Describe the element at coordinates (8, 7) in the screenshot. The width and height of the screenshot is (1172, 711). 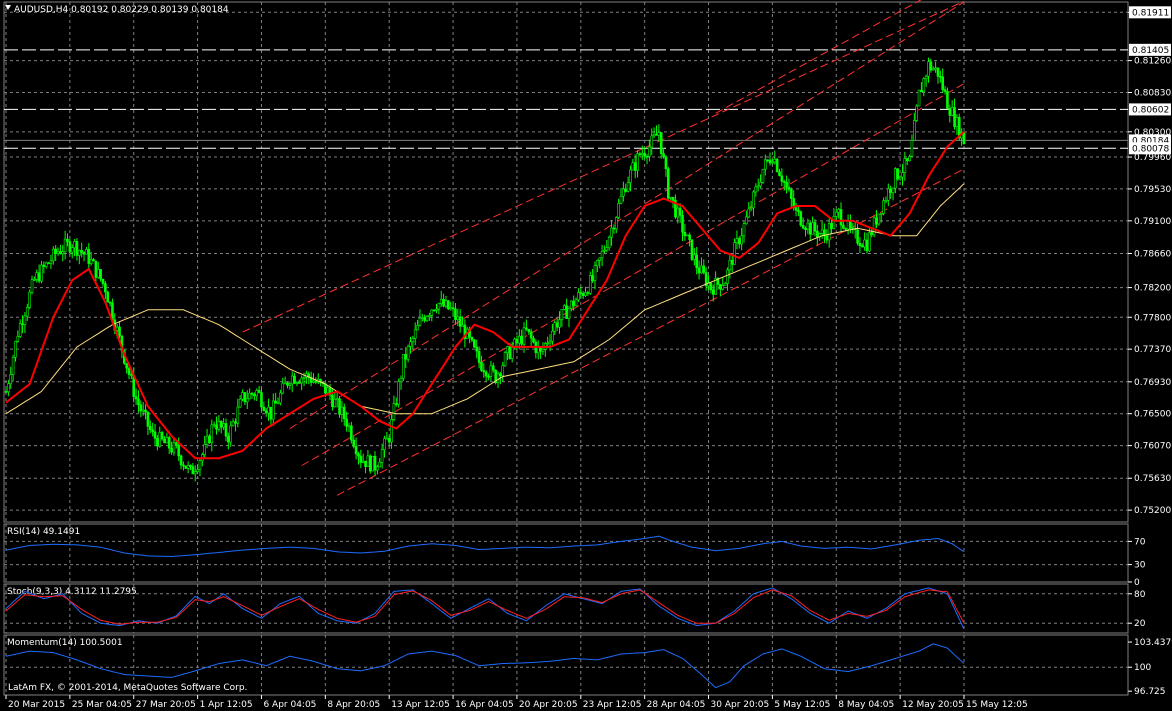
I see `chart-collapse-icon` at that location.